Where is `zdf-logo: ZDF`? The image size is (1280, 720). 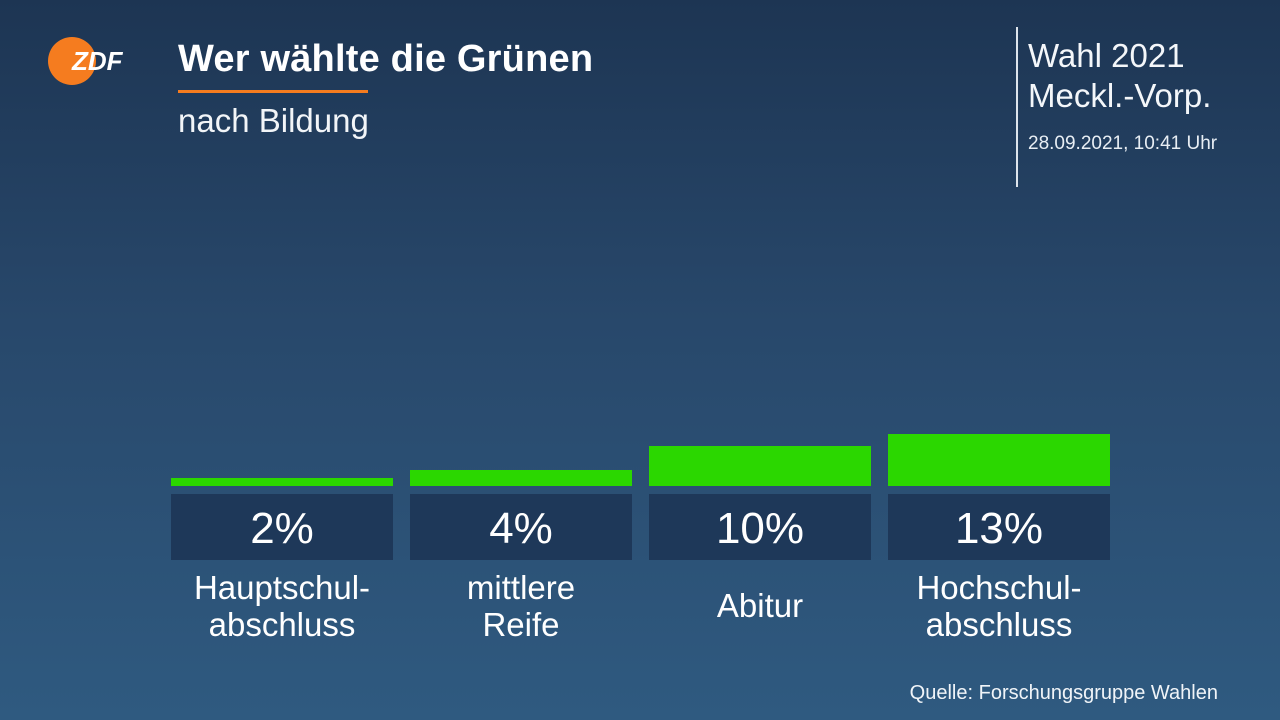 zdf-logo: ZDF is located at coordinates (86, 61).